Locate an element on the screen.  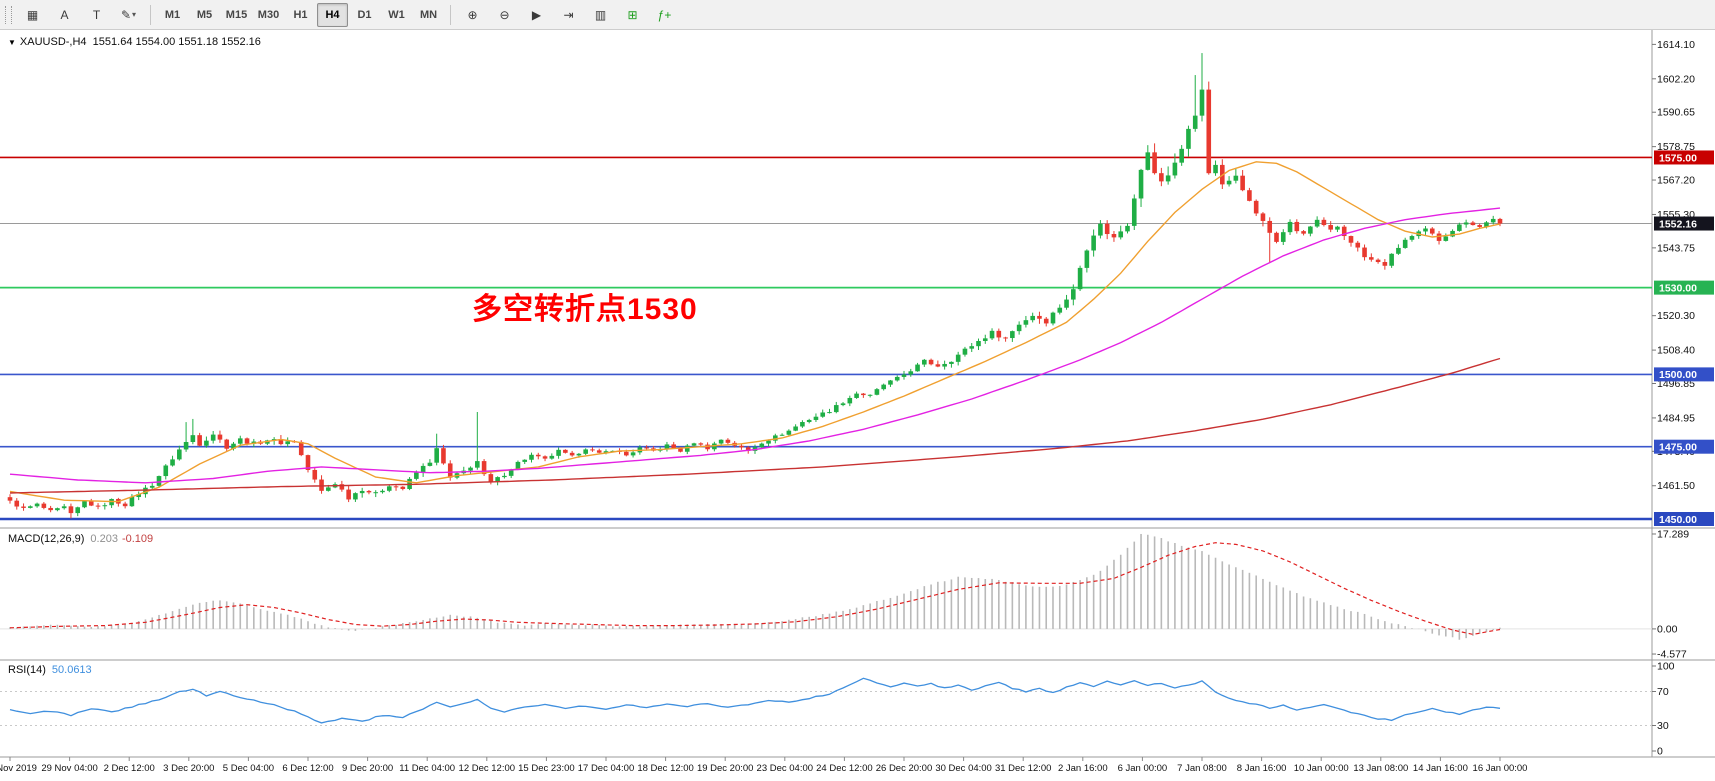
price-badge-1450.00: 1450.00 is located at coordinates (1684, 519).